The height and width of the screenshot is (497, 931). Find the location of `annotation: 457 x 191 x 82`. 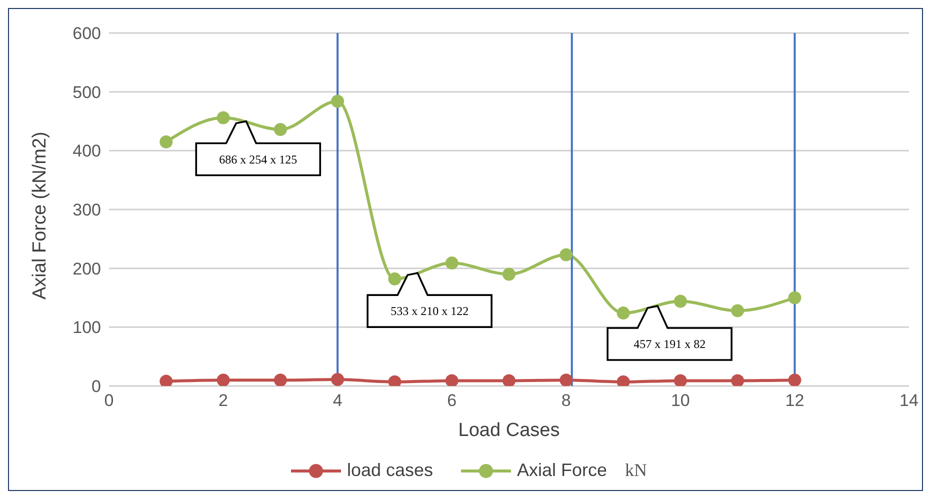

annotation: 457 x 191 x 82 is located at coordinates (670, 343).